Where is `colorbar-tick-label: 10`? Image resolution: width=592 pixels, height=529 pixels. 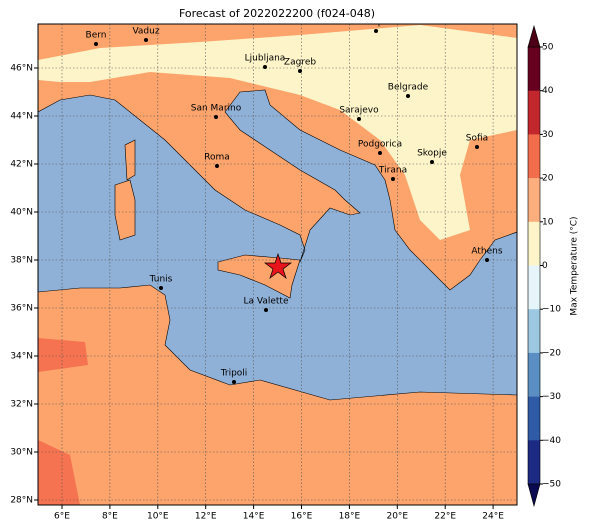
colorbar-tick-label: 10 is located at coordinates (548, 222).